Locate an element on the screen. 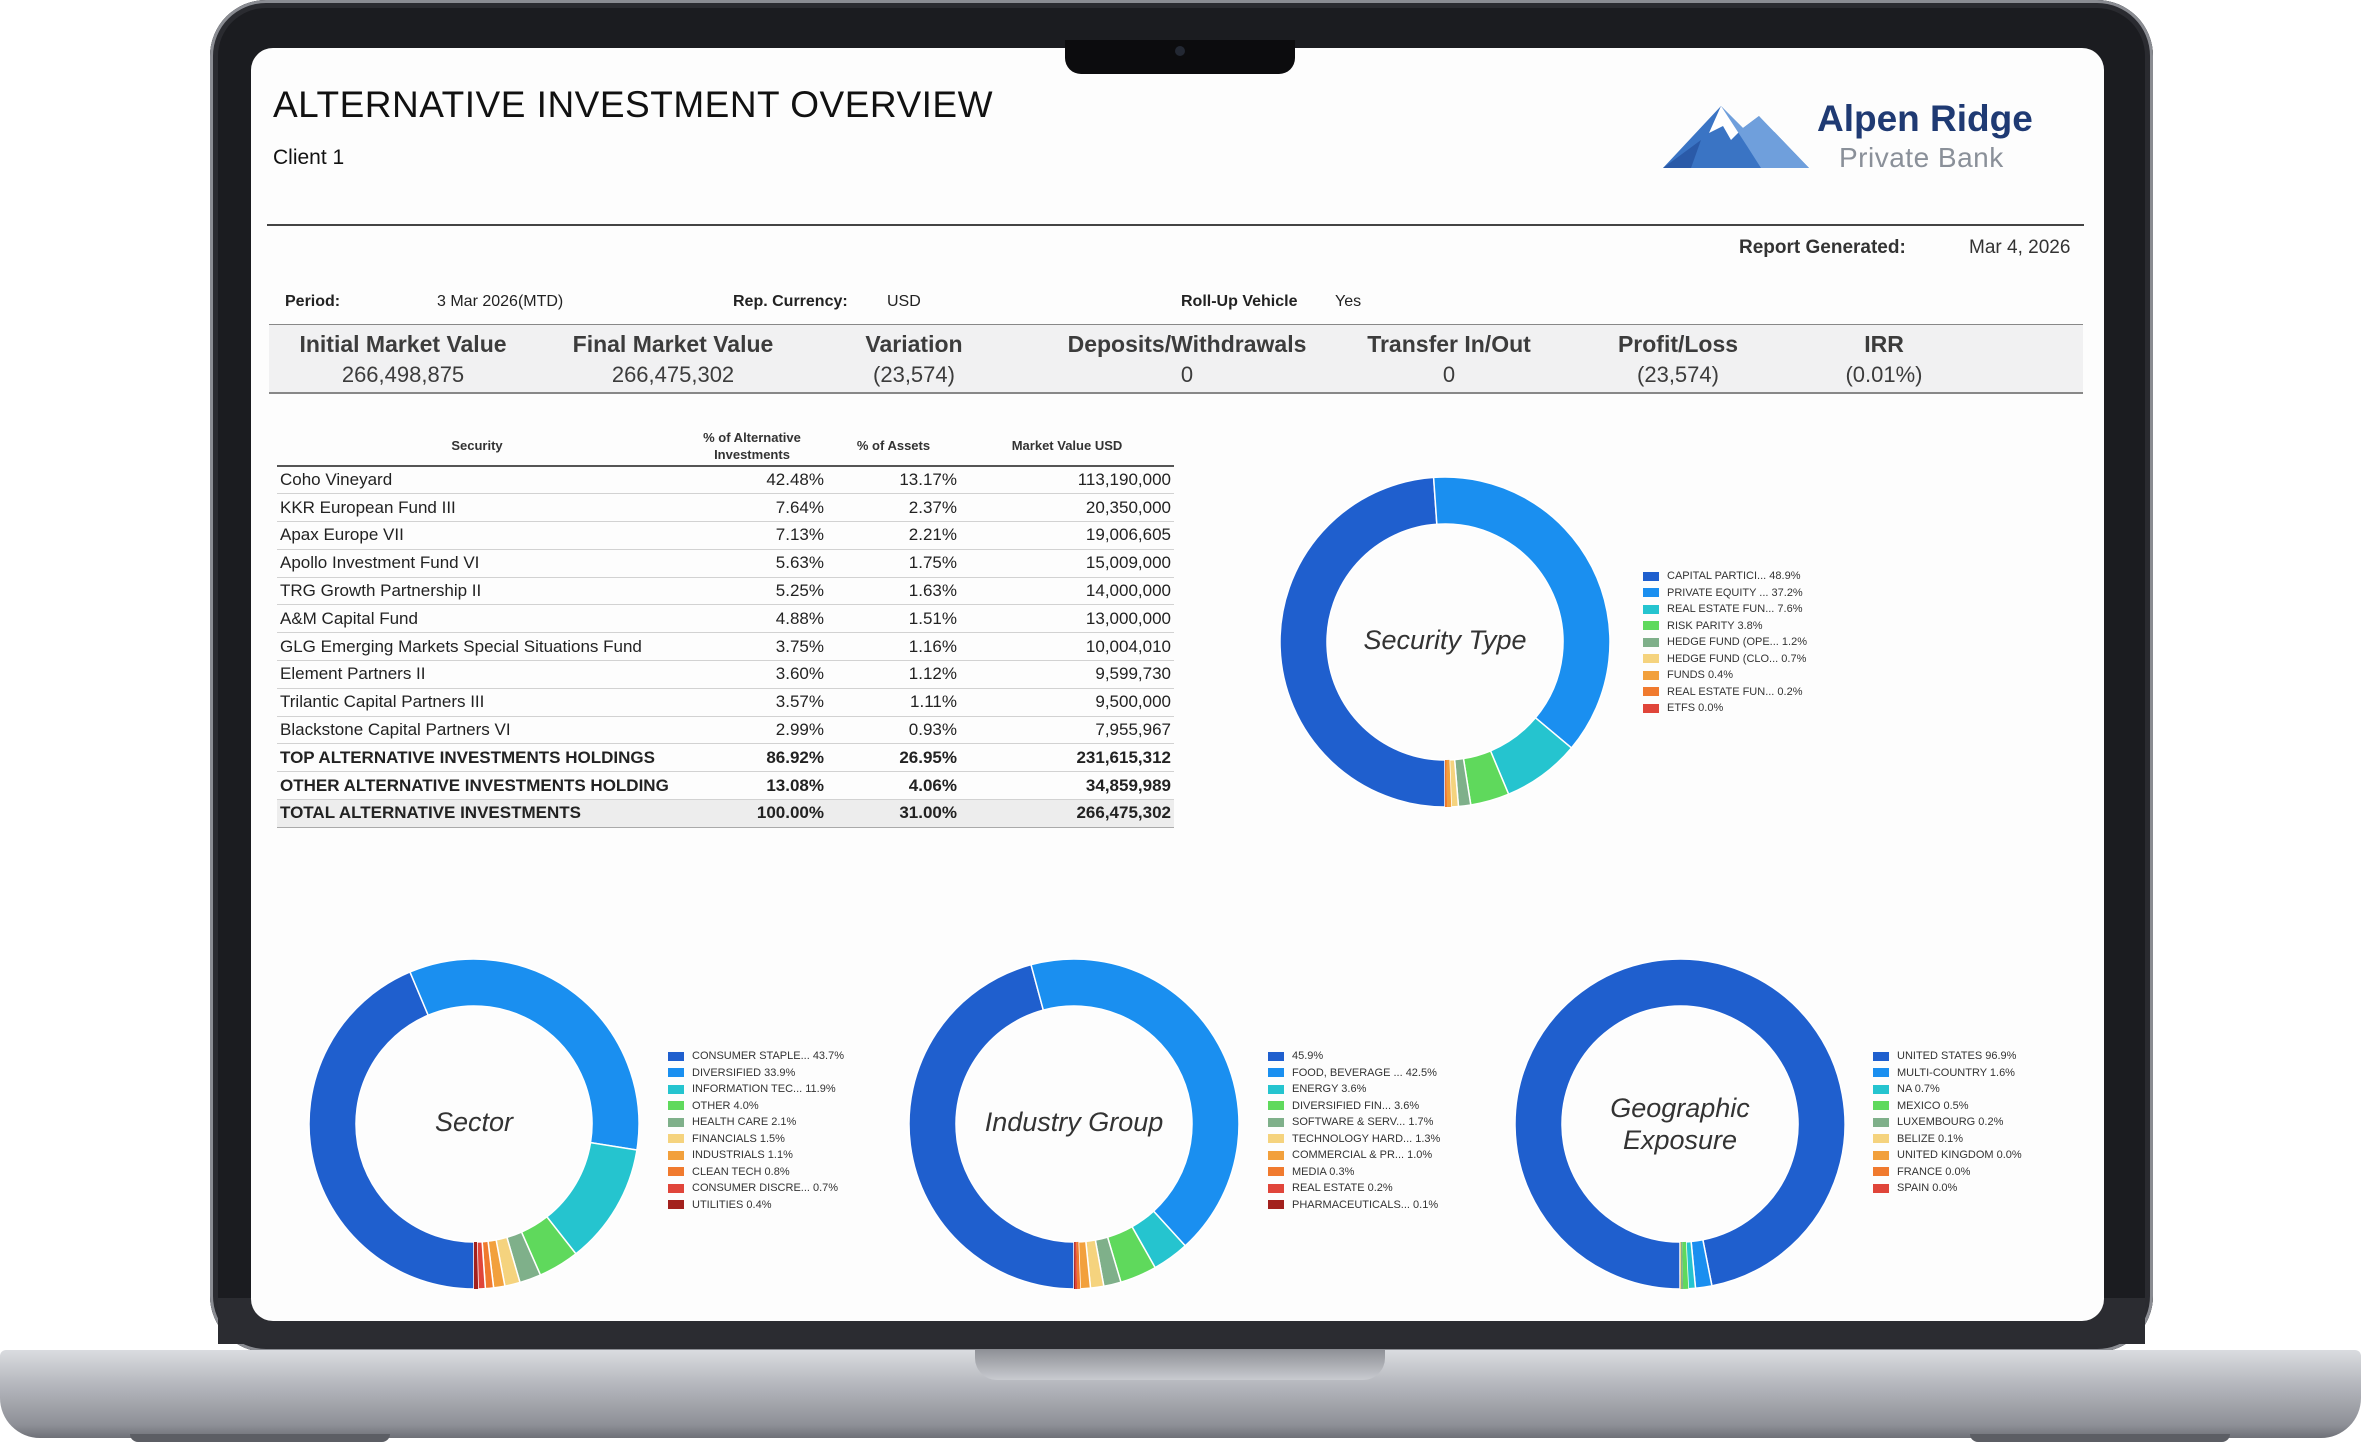 The width and height of the screenshot is (2361, 1450). legend-label: CAPITAL PARTICI... 48.9% is located at coordinates (1734, 576).